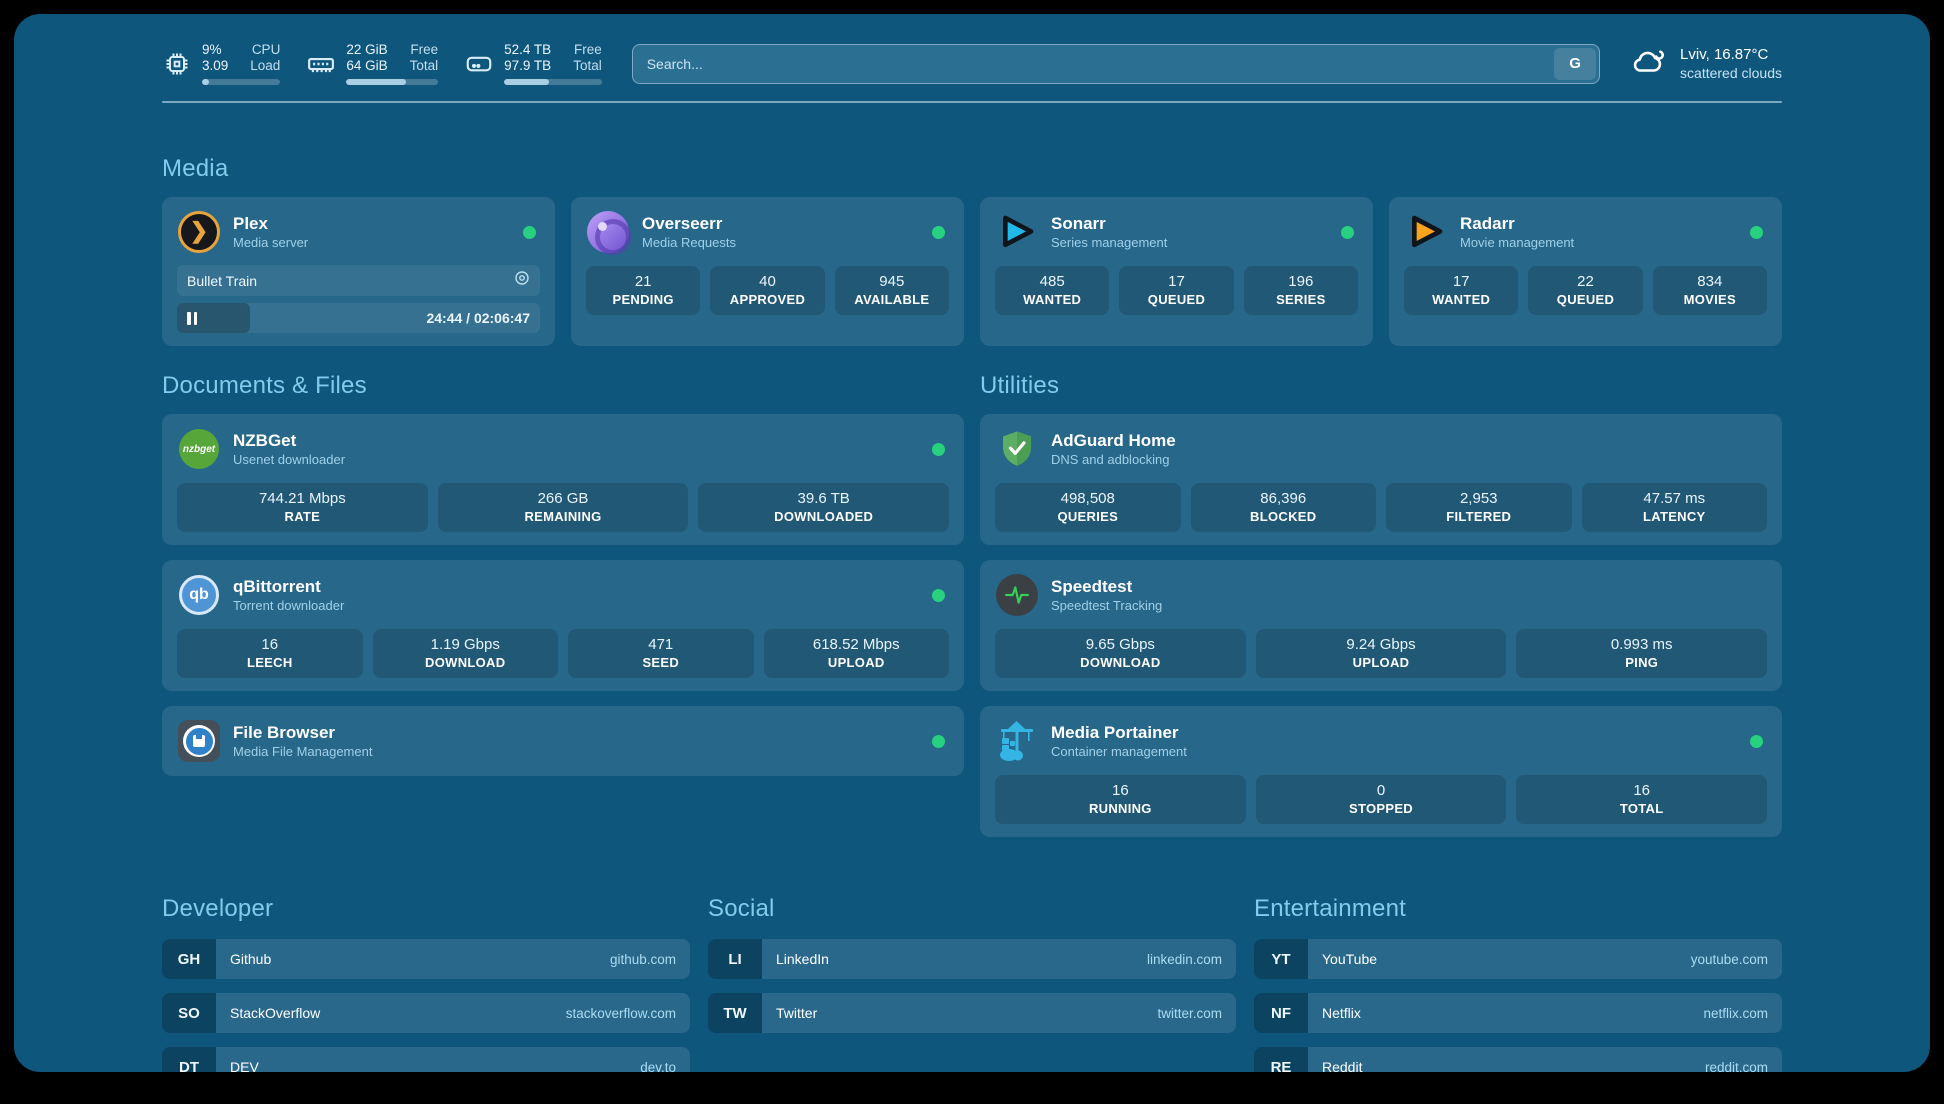  Describe the element at coordinates (1115, 732) in the screenshot. I see `portainer-title: Media Portainer` at that location.